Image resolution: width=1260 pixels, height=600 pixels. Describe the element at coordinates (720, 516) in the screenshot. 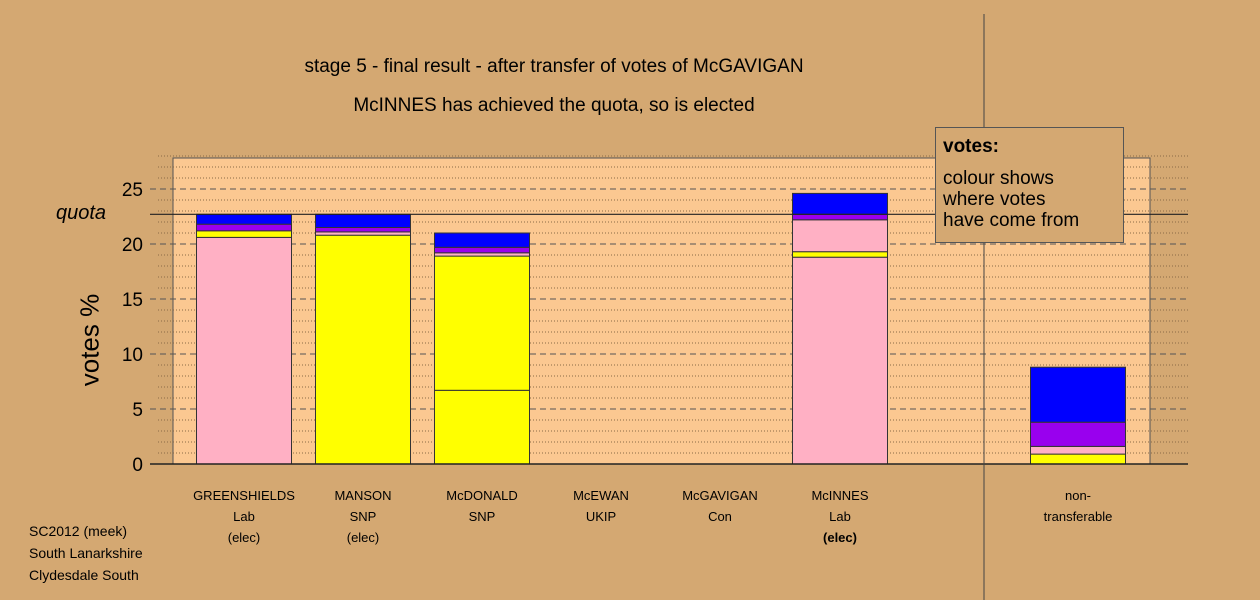

I see `candidate-party: Con` at that location.